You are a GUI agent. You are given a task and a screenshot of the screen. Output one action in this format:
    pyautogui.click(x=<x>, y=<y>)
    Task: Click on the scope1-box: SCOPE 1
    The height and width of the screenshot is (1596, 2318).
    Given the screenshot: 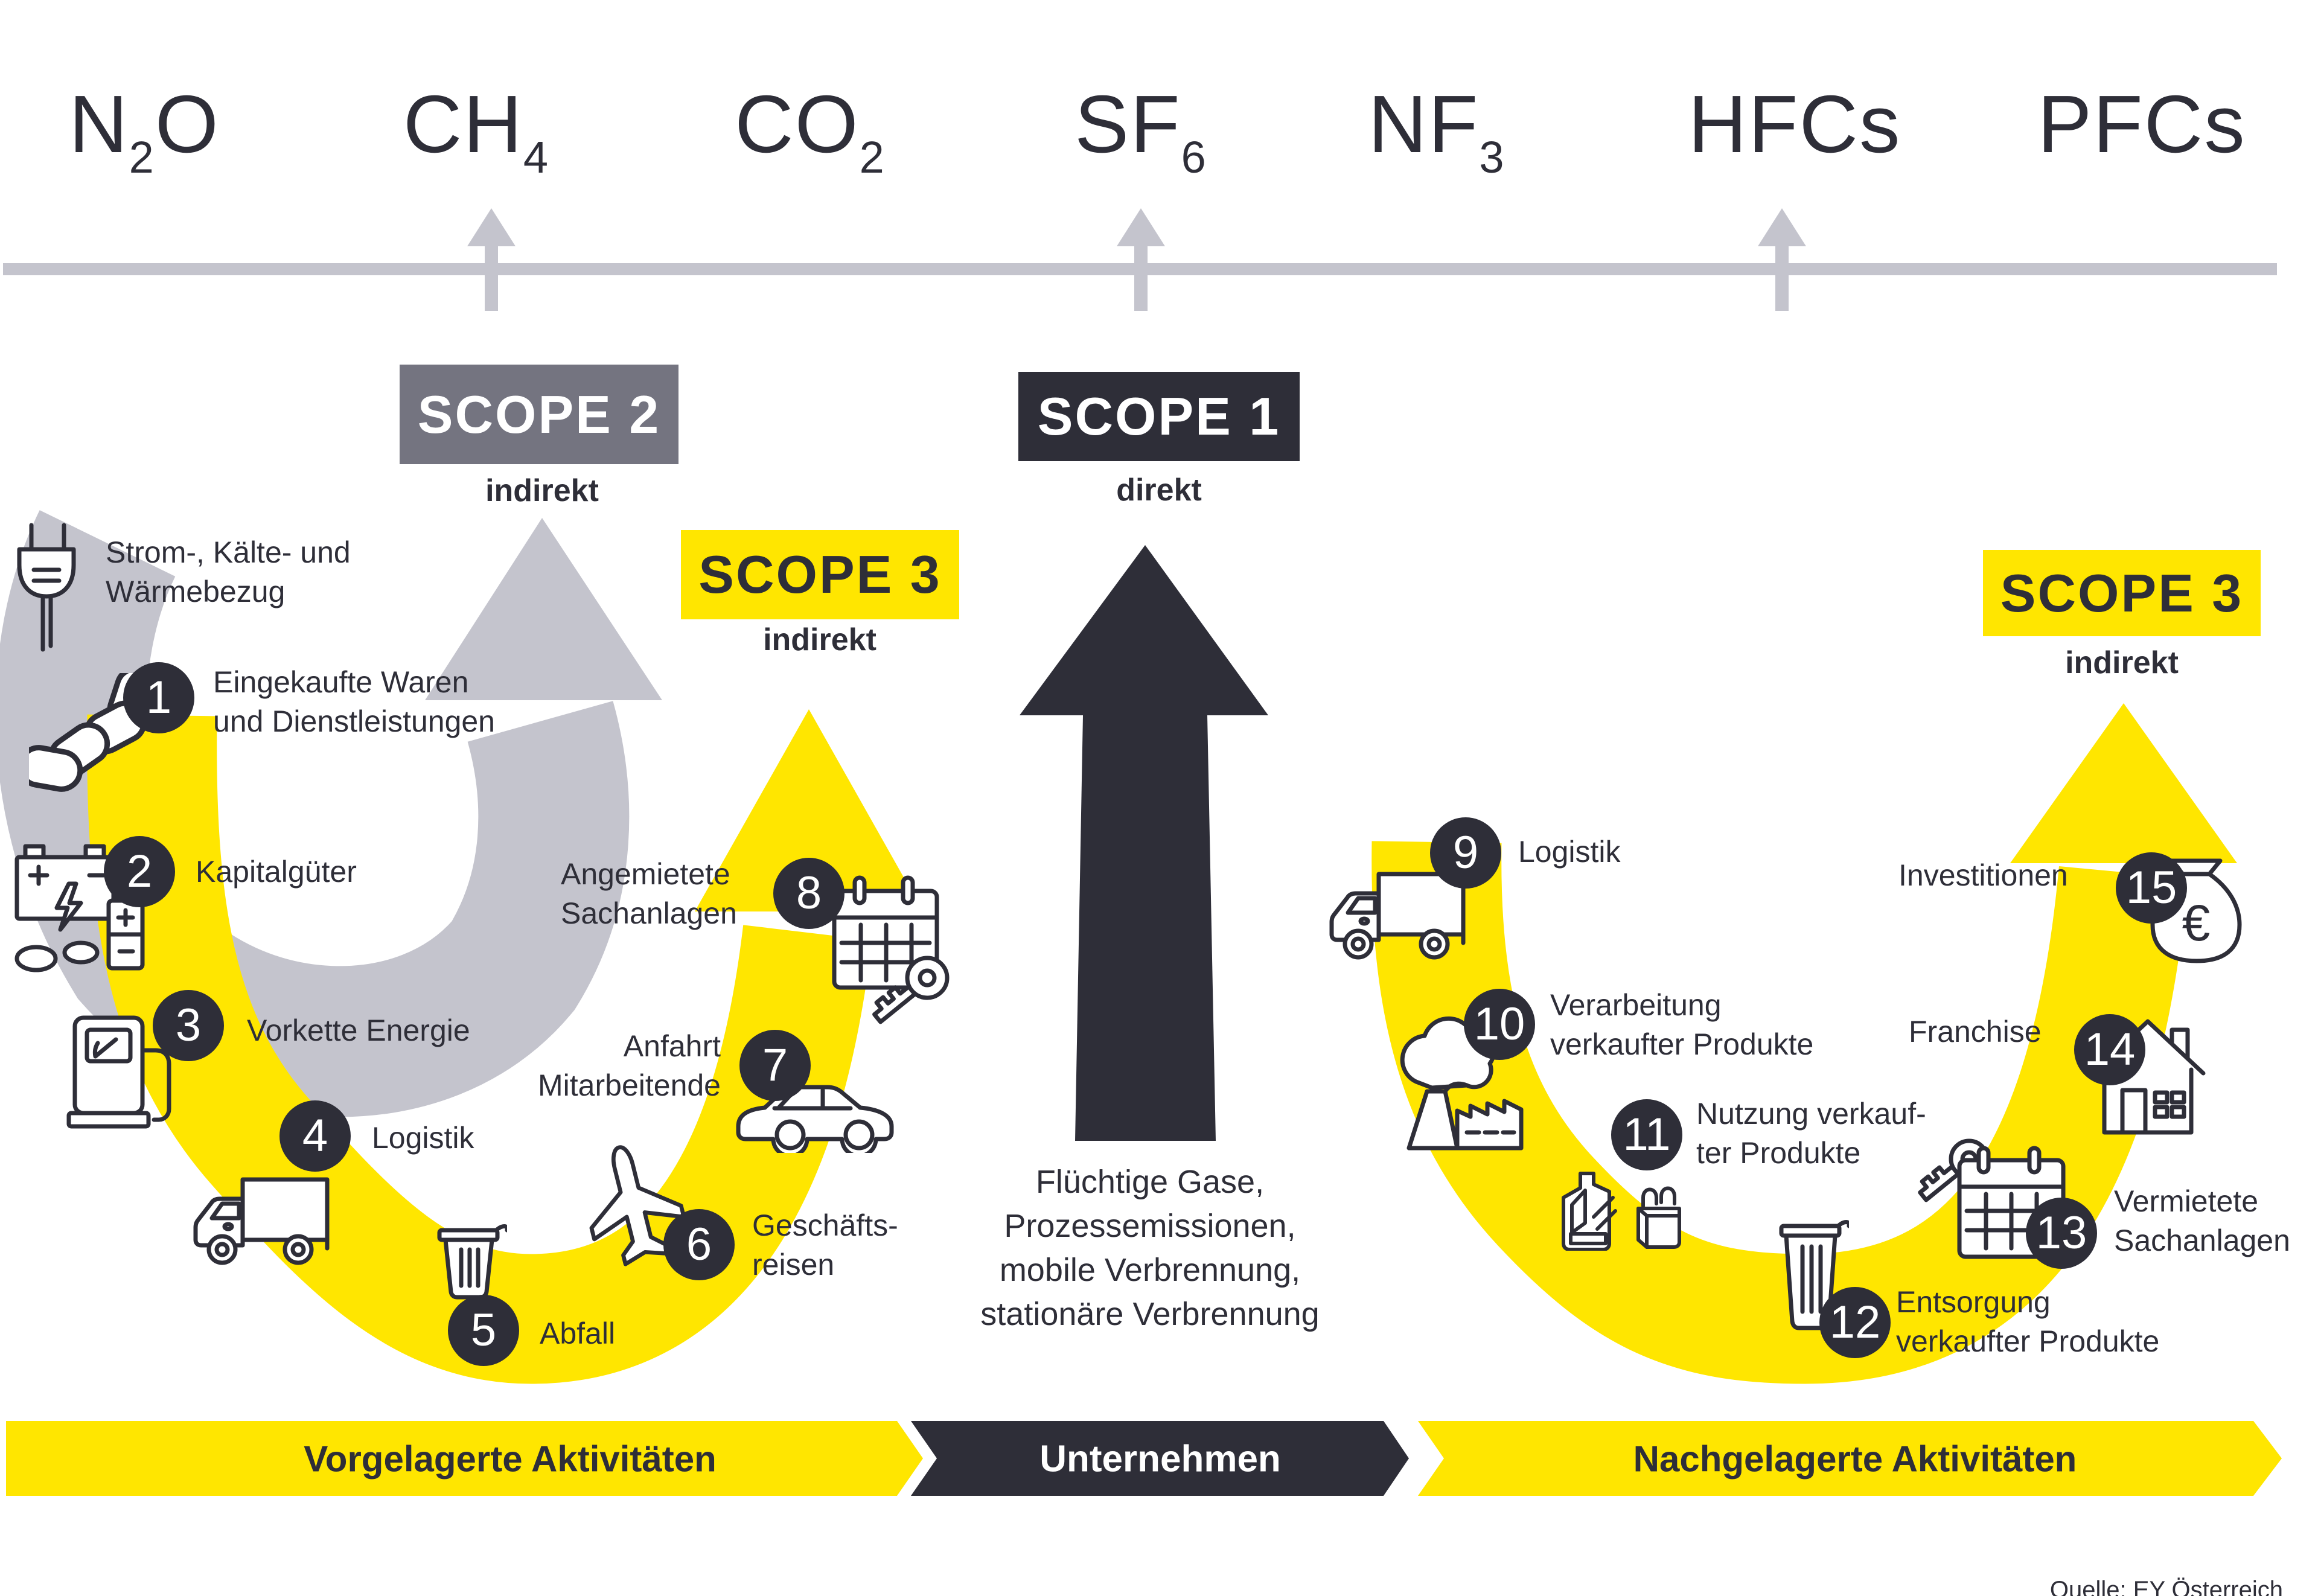 What is the action you would take?
    pyautogui.click(x=1159, y=416)
    